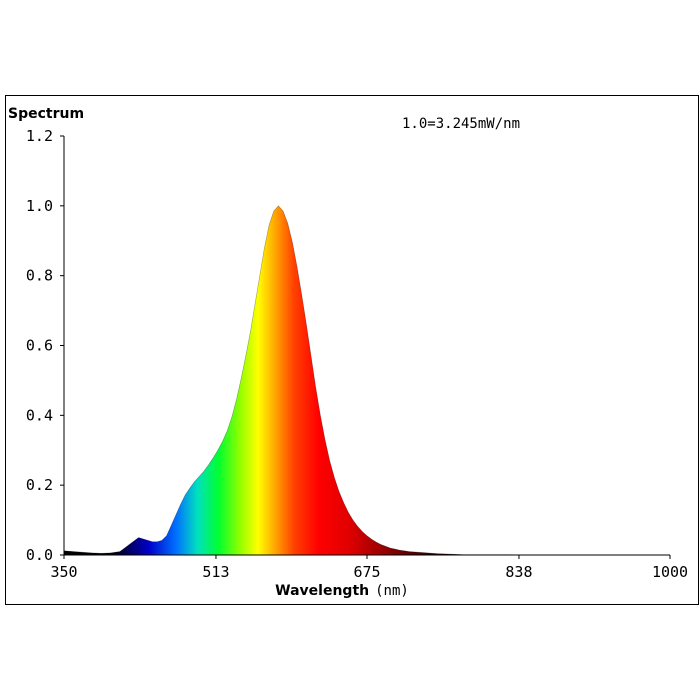 This screenshot has width=700, height=700. What do you see at coordinates (322, 591) in the screenshot?
I see `x-axis-label-text: Wavelength` at bounding box center [322, 591].